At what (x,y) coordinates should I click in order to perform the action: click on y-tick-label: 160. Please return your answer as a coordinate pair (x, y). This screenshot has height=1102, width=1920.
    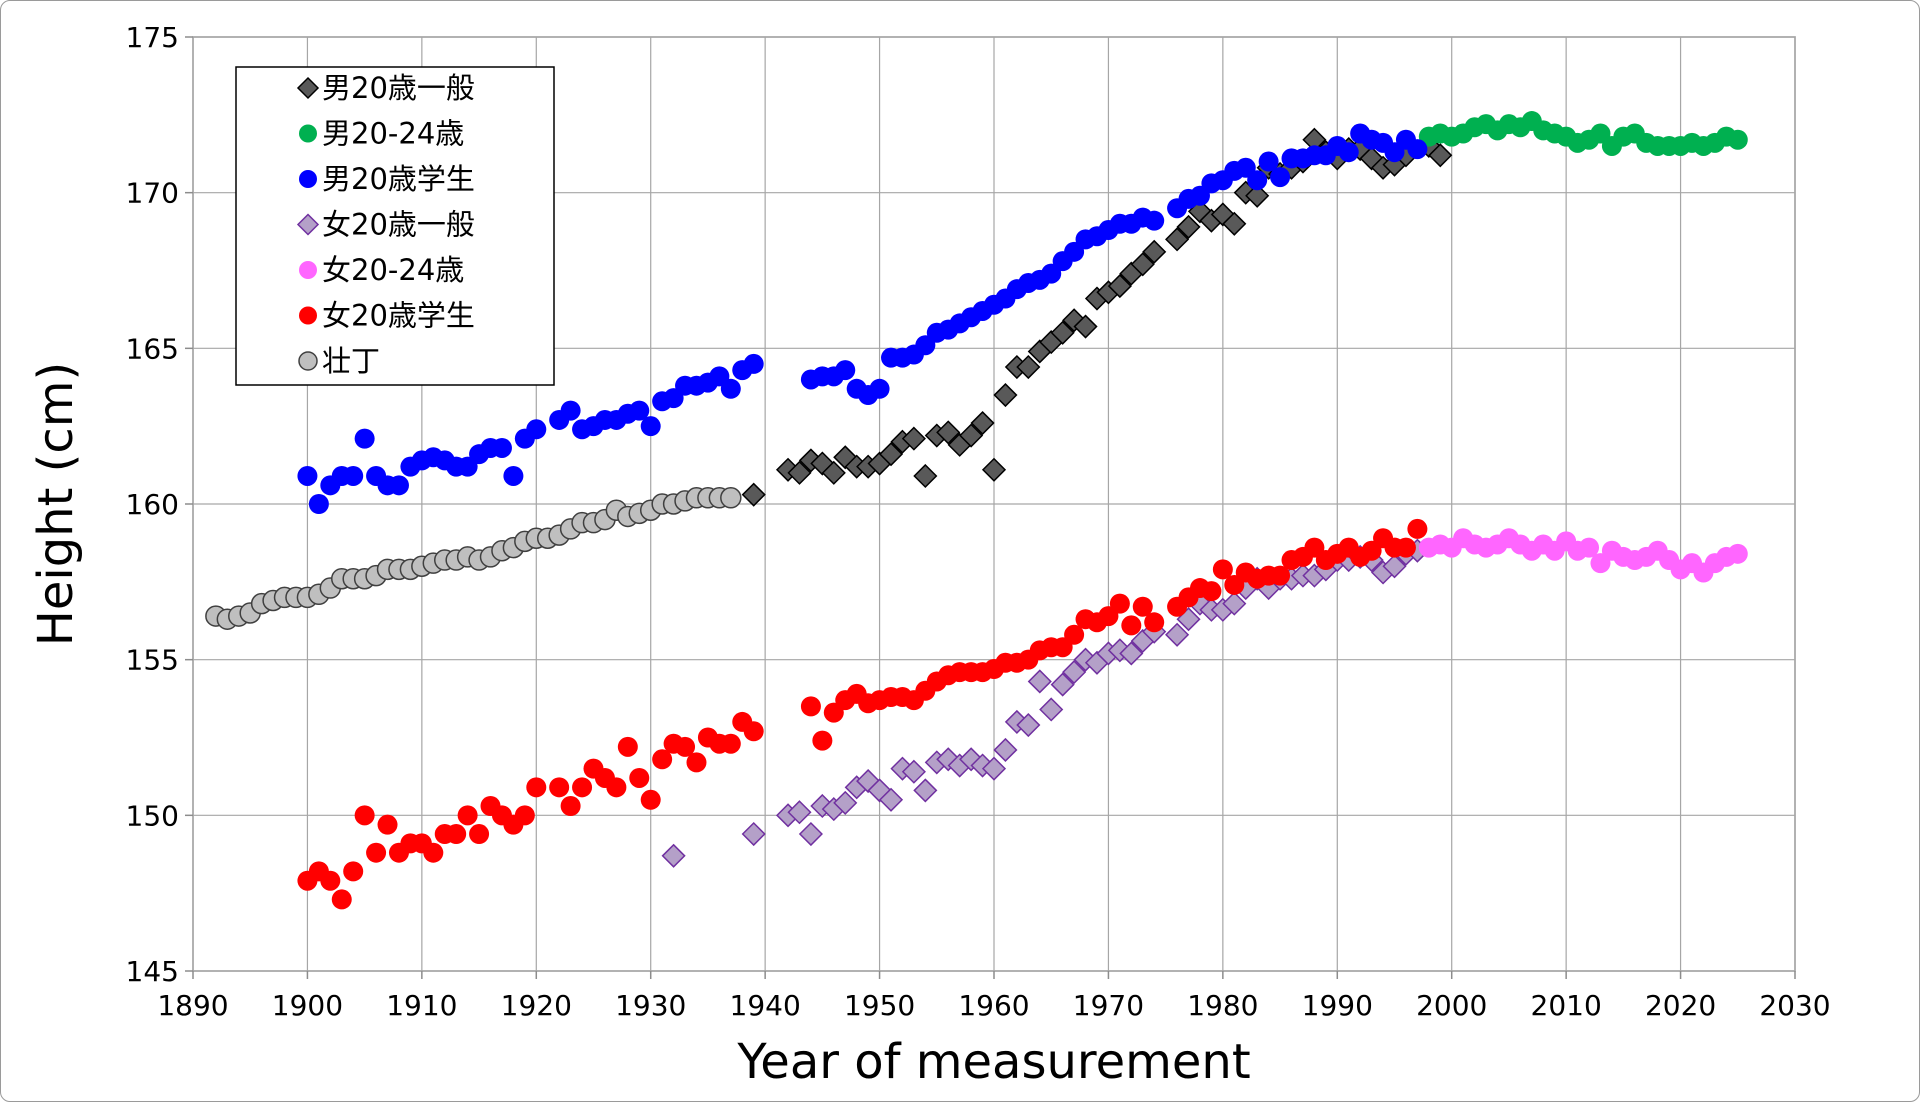
    Looking at the image, I should click on (152, 504).